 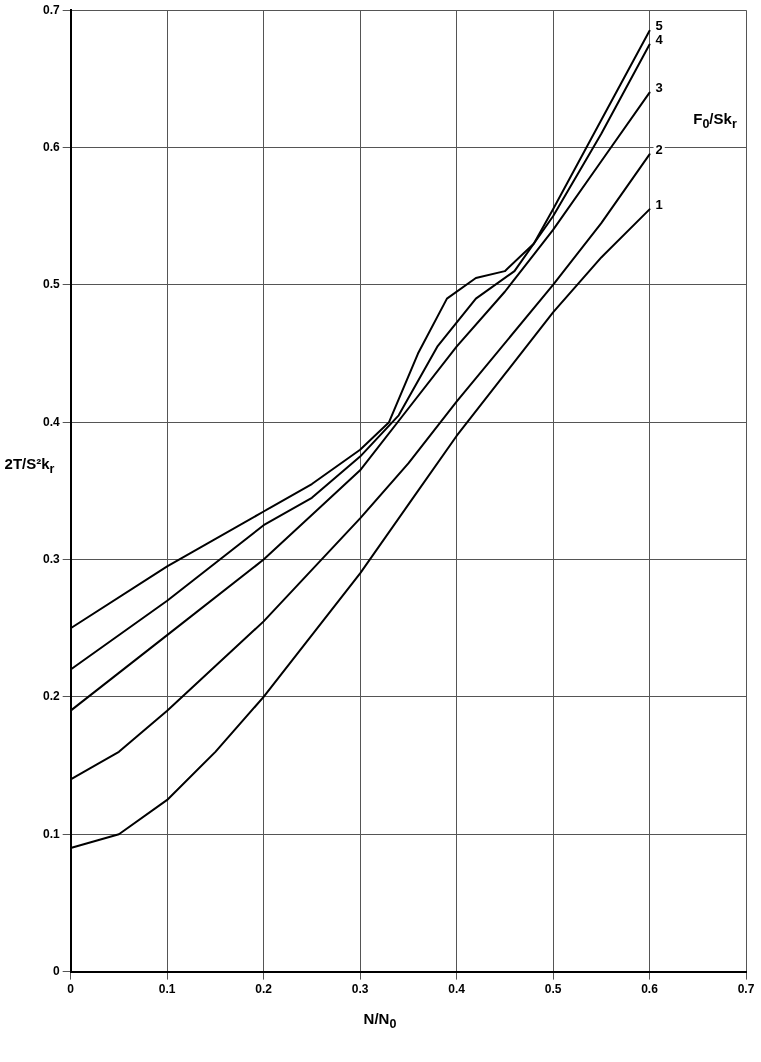 I want to click on legend-title: F$_{0}$/Sk$_{r}$, so click(x=715, y=120).